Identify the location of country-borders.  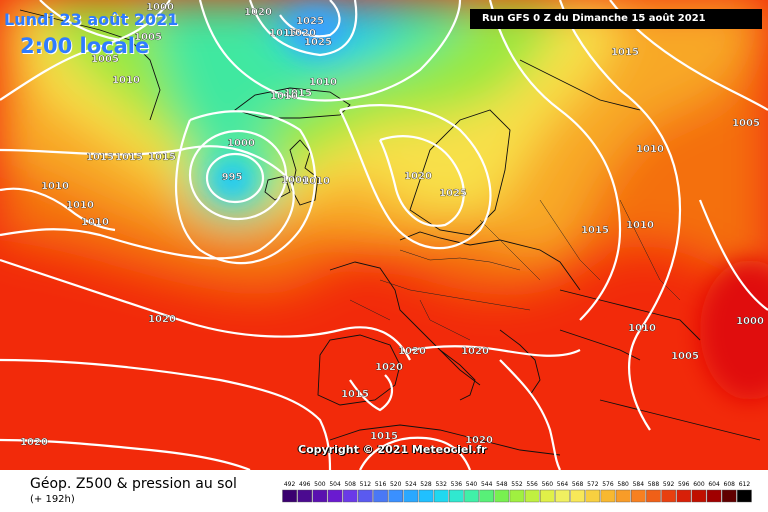
(515, 270).